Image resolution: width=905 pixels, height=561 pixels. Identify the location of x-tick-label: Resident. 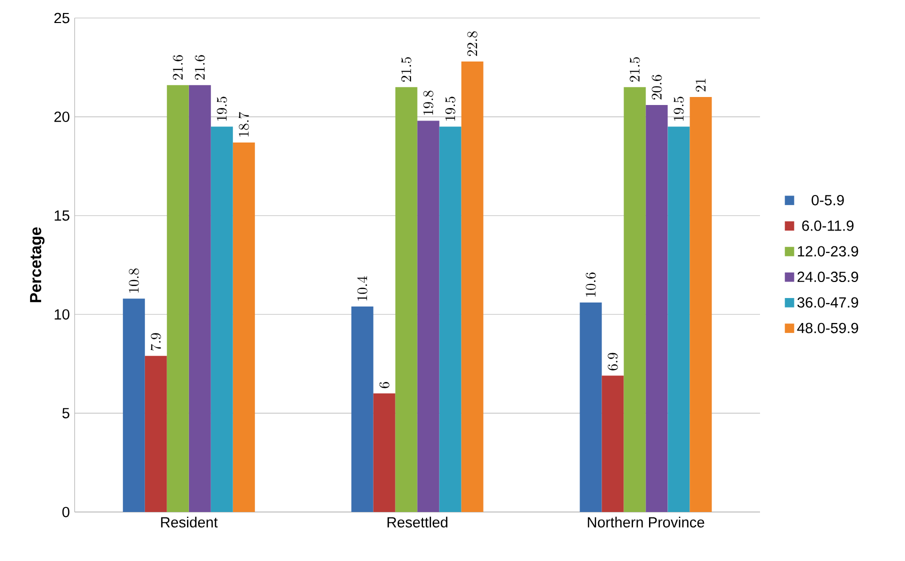
(189, 522).